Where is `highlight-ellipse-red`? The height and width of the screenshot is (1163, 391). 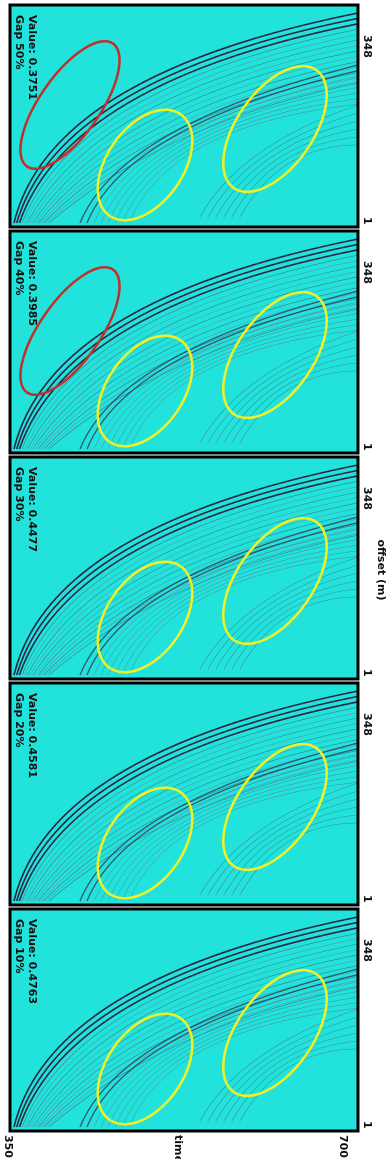 highlight-ellipse-red is located at coordinates (70, 331).